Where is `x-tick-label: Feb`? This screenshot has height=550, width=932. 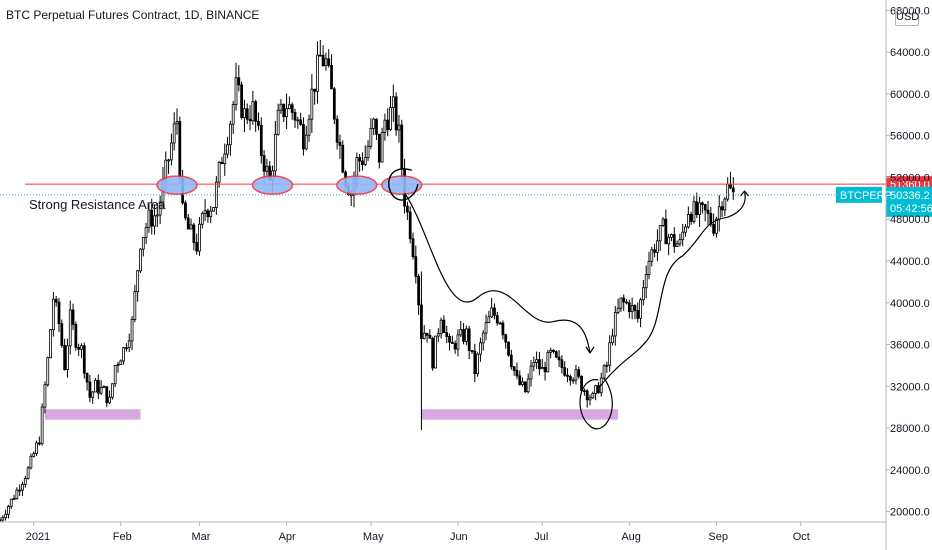
x-tick-label: Feb is located at coordinates (122, 537).